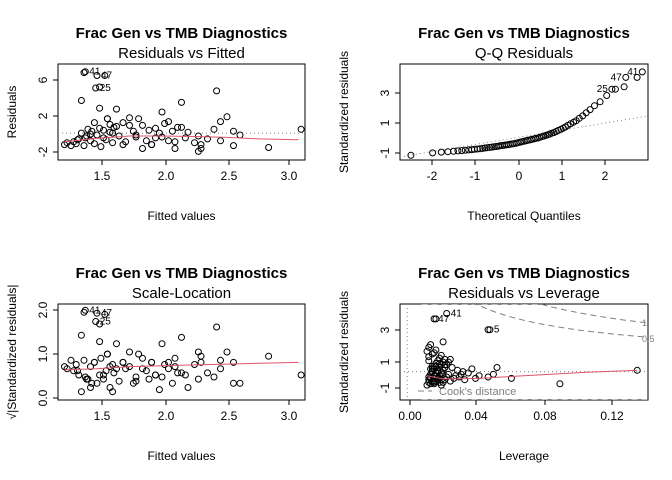  What do you see at coordinates (43, 309) in the screenshot?
I see `y-tick-label: 2.0` at bounding box center [43, 309].